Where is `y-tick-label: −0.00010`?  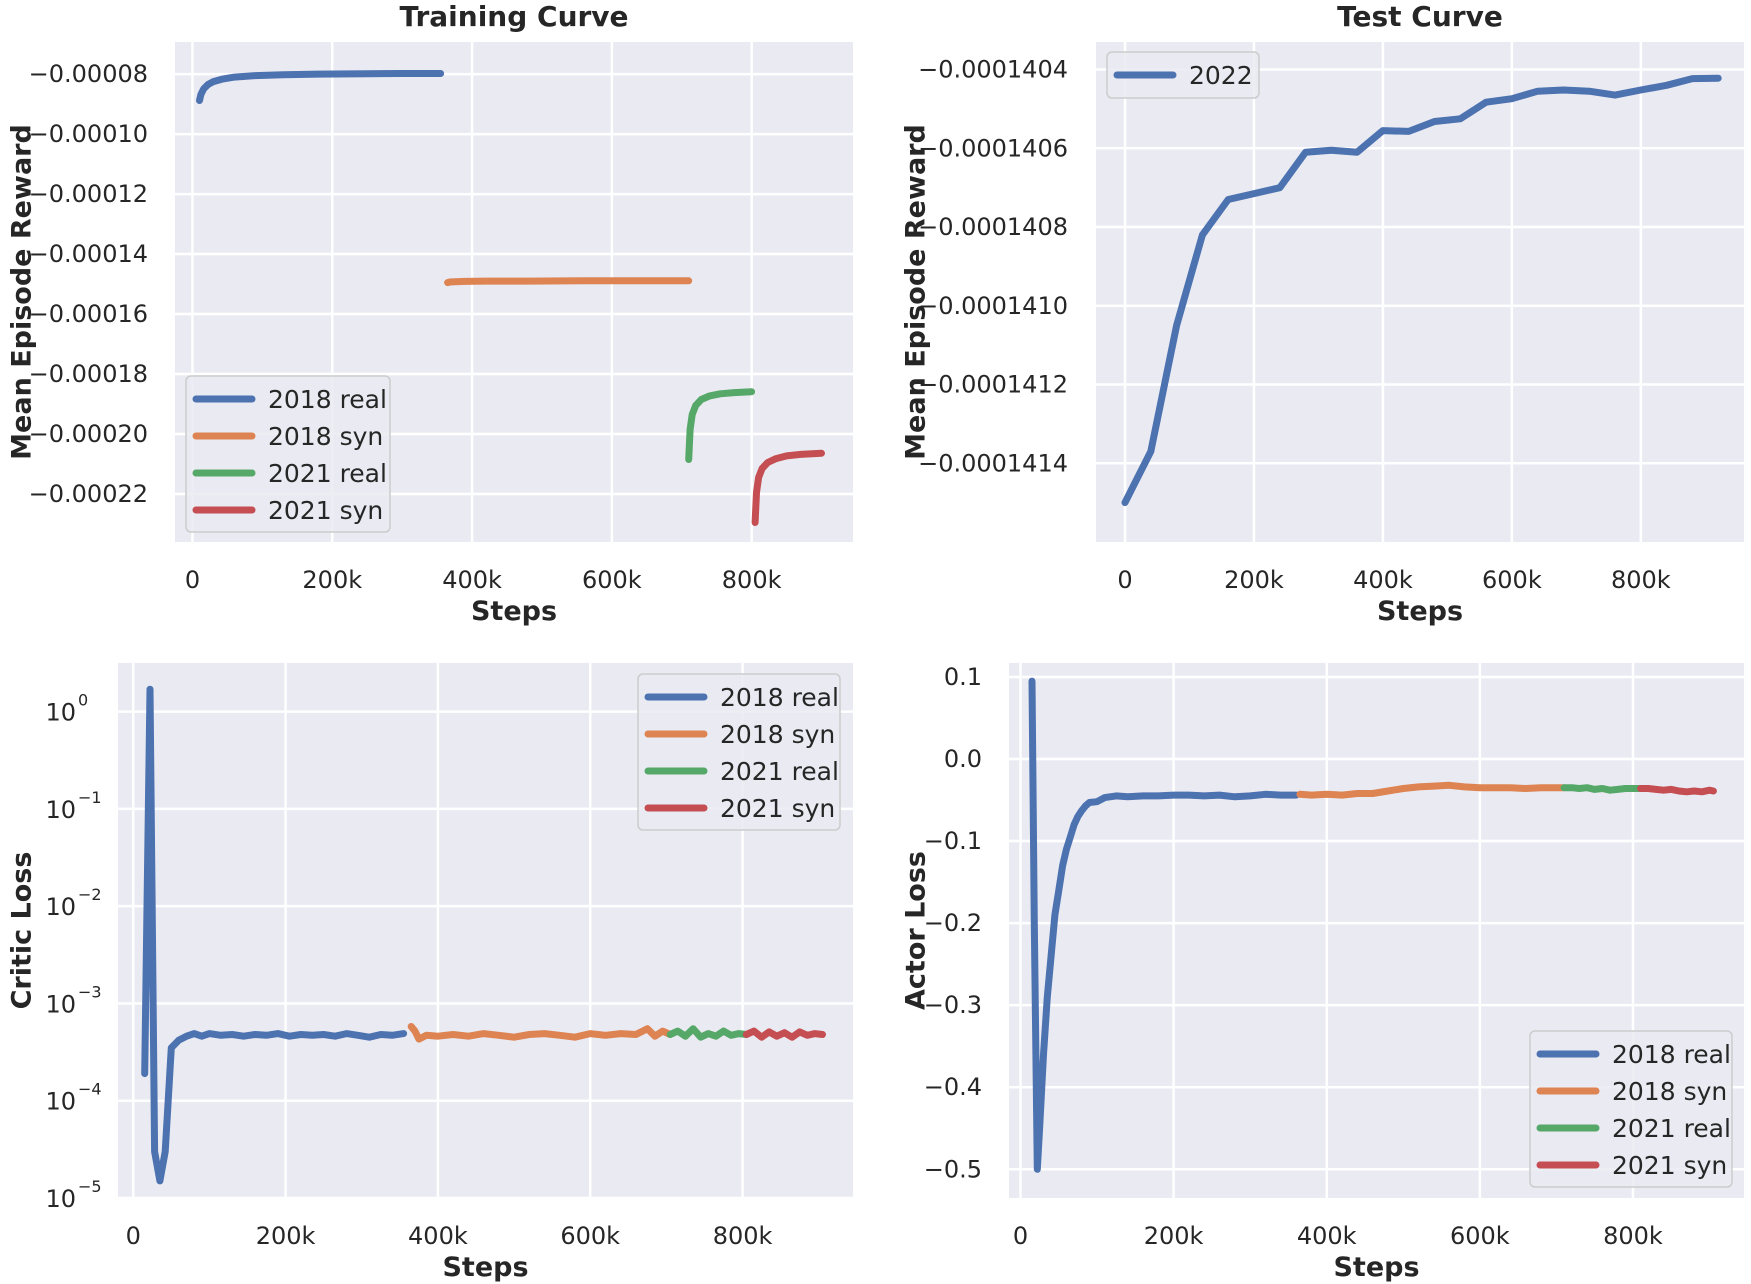 y-tick-label: −0.00010 is located at coordinates (88, 134).